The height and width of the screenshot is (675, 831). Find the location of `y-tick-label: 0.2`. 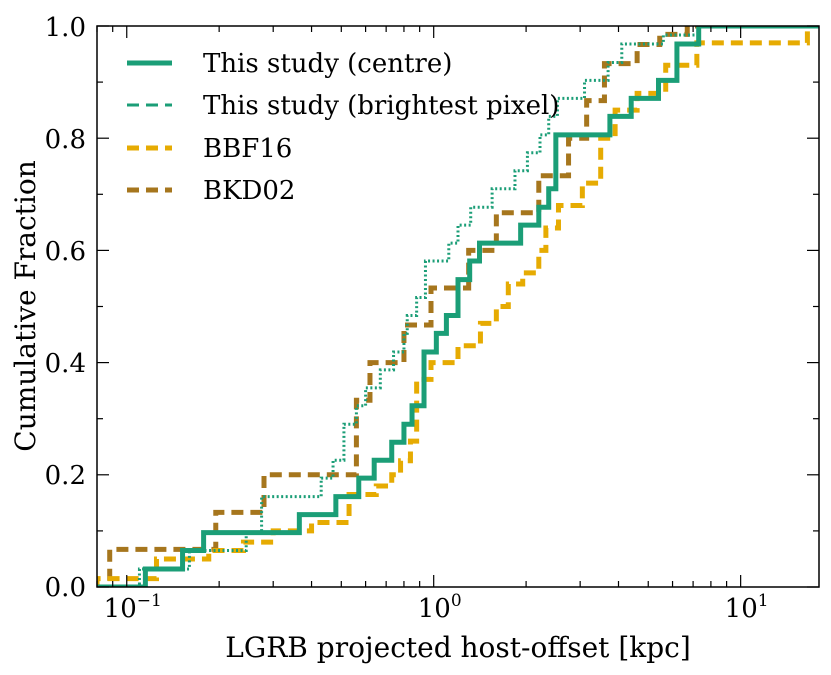

y-tick-label: 0.2 is located at coordinates (65, 476).